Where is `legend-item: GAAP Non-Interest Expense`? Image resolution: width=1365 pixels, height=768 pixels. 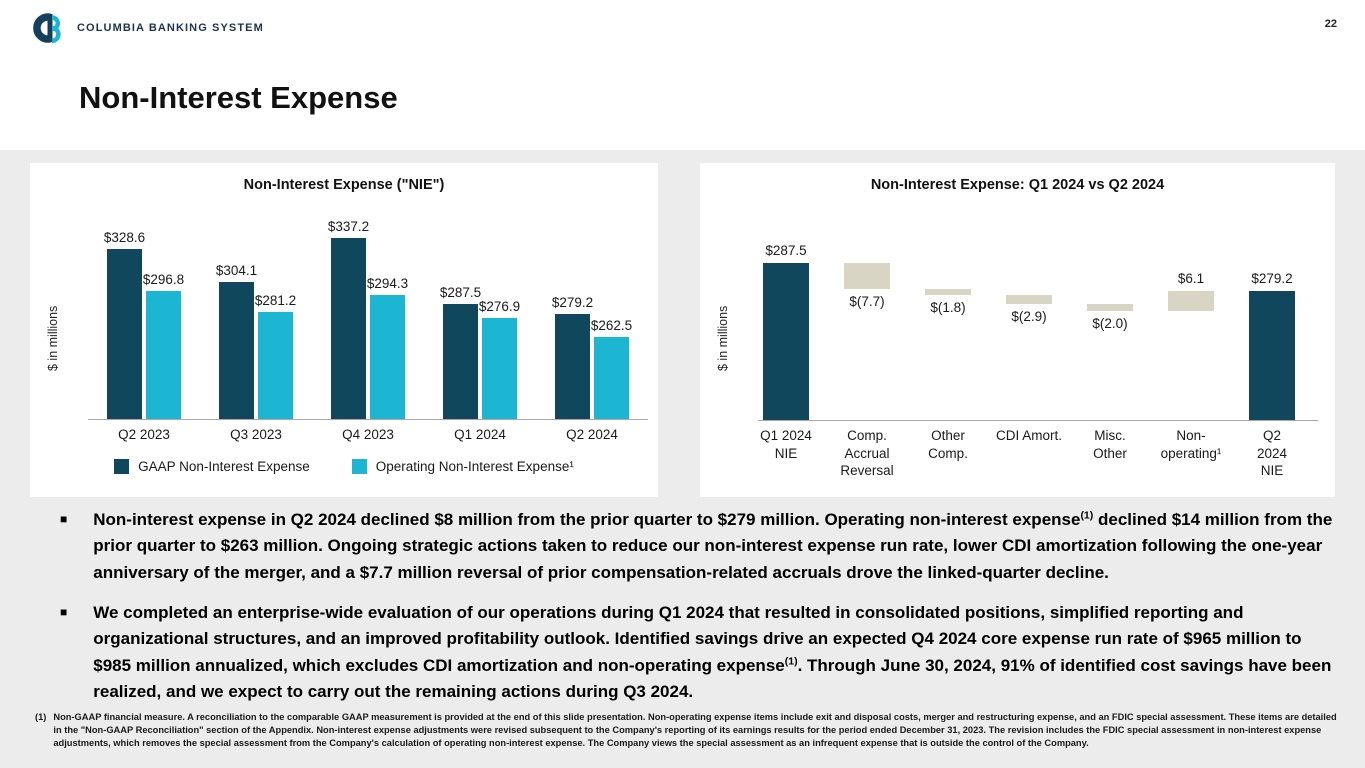
legend-item: GAAP Non-Interest Expense is located at coordinates (212, 466).